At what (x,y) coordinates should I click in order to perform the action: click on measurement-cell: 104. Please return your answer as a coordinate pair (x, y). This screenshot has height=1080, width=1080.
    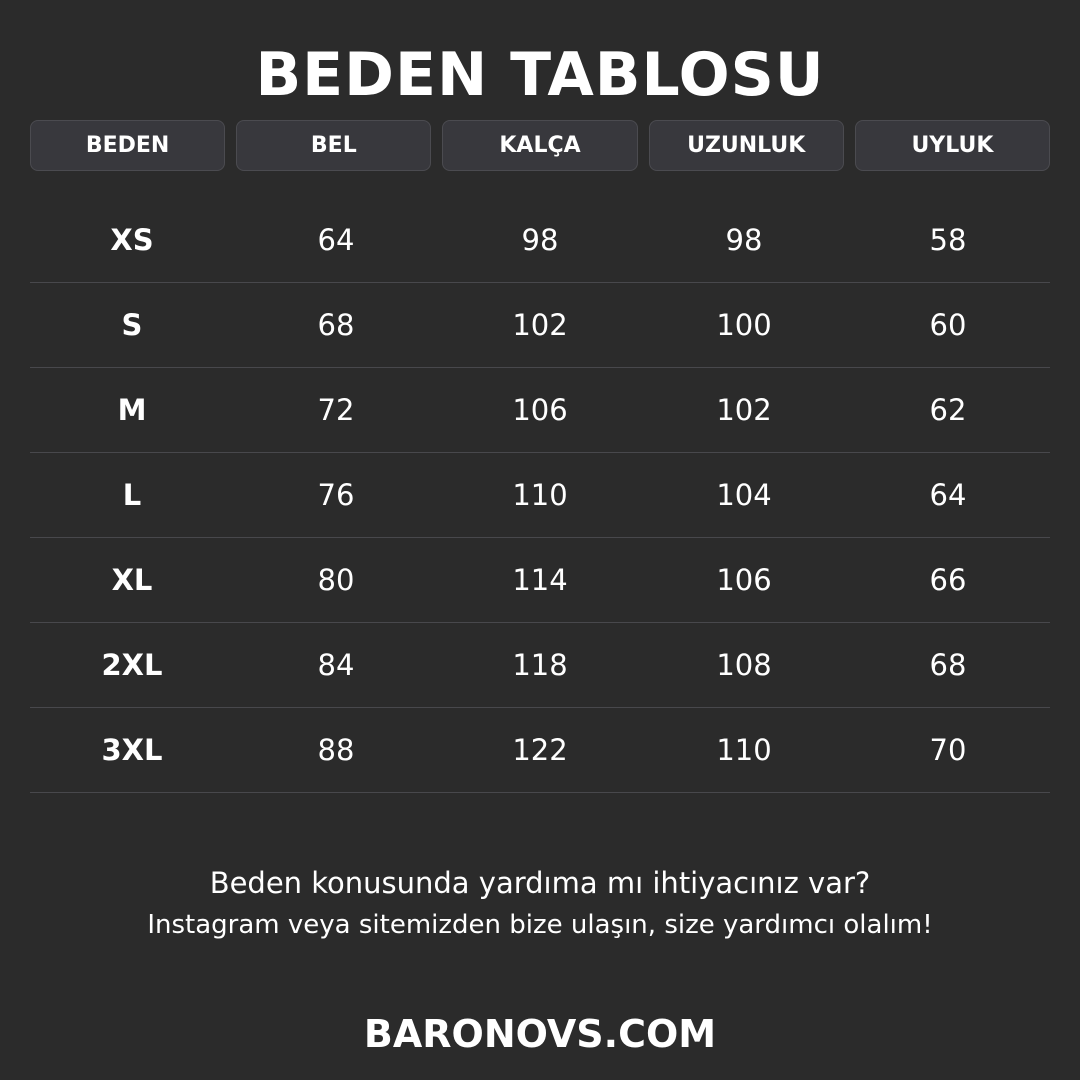
    Looking at the image, I should click on (744, 495).